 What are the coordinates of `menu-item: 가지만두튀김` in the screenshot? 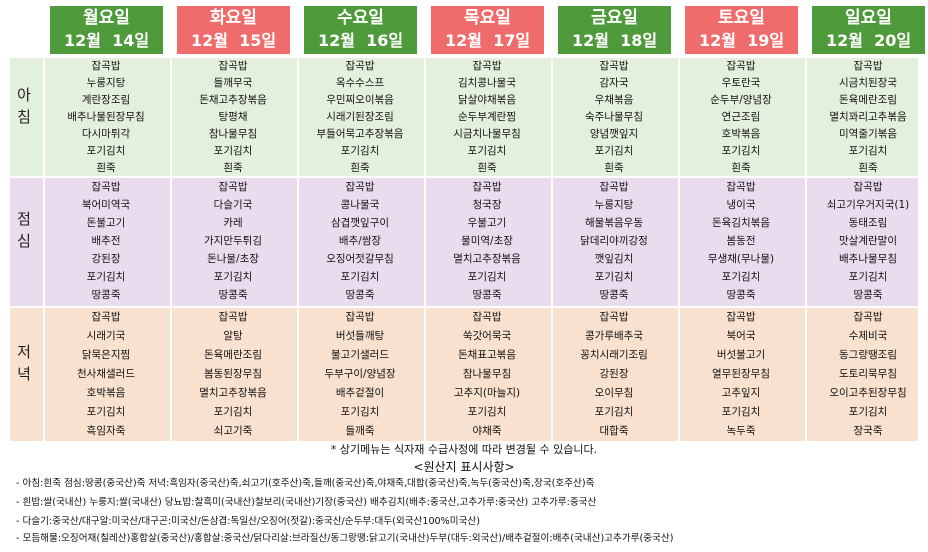 It's located at (233, 241).